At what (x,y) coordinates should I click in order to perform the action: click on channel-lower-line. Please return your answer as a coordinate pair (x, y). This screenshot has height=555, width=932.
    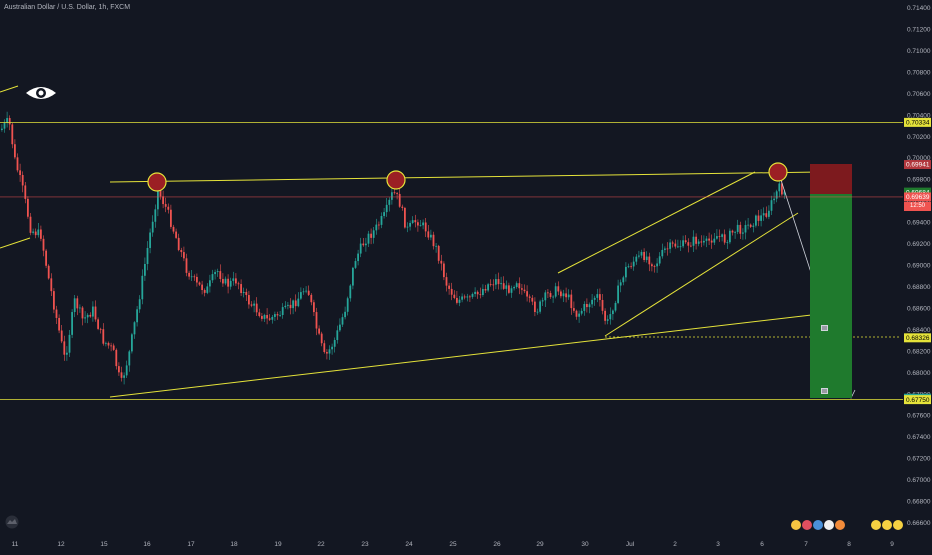
    Looking at the image, I should click on (701, 274).